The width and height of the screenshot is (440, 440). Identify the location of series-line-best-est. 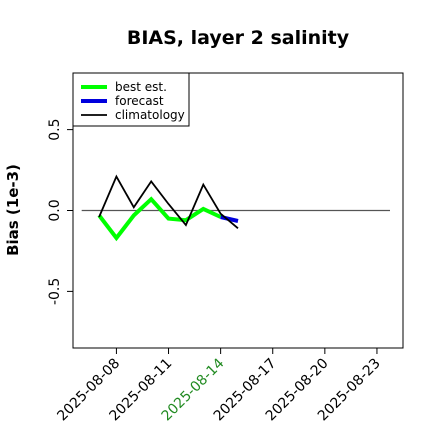
(159, 219).